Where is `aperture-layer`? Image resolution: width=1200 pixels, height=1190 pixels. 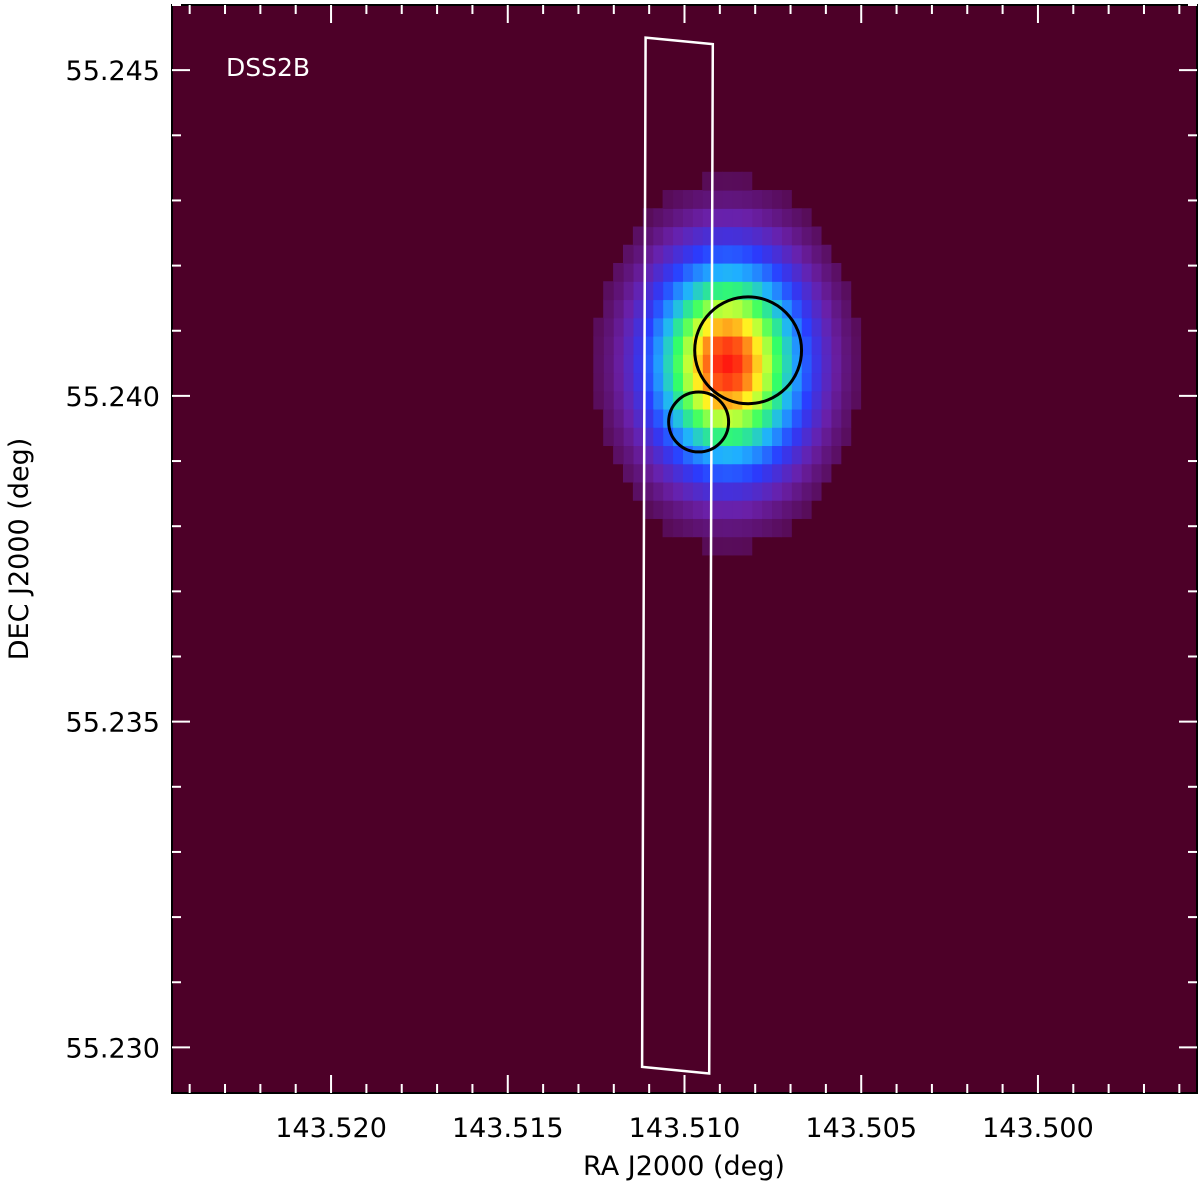
aperture-layer is located at coordinates (735, 374).